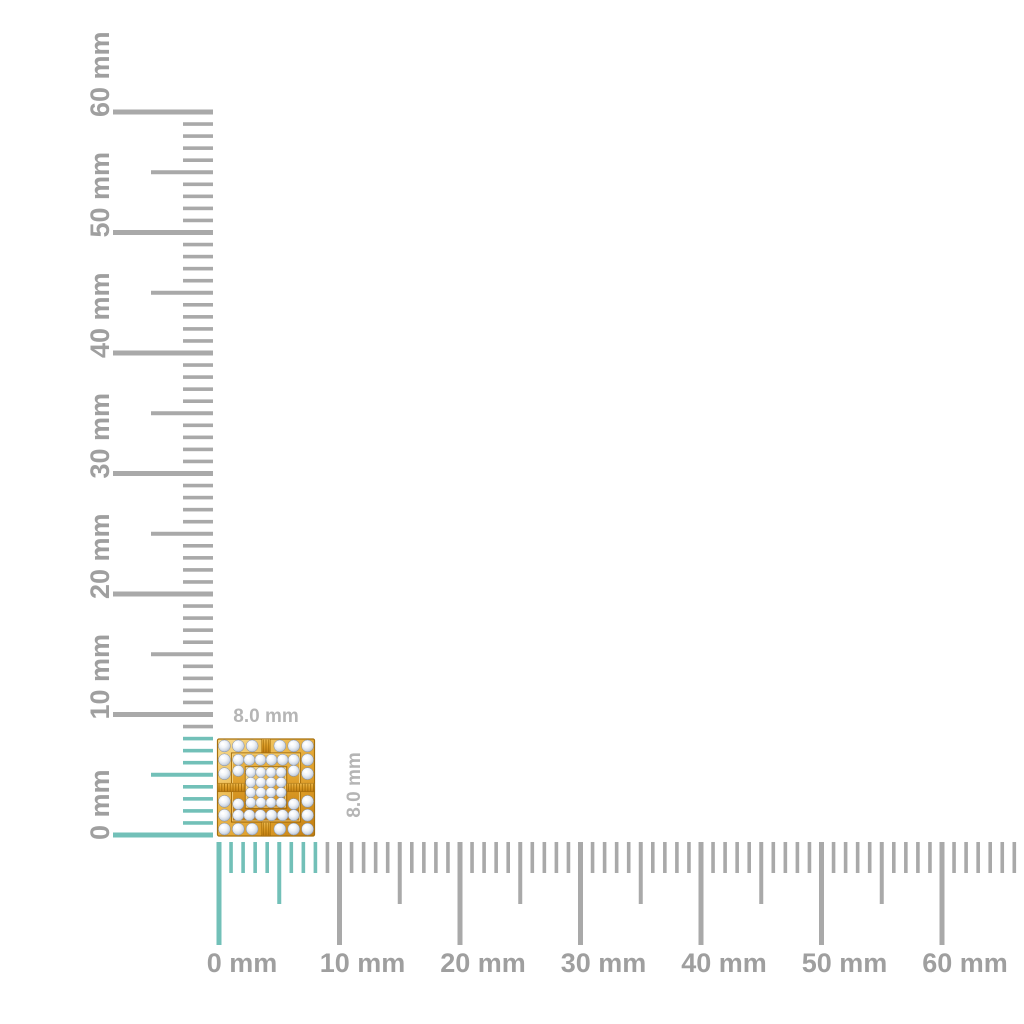 This screenshot has height=1024, width=1024. I want to click on v-ruler-label: 30 mm, so click(100, 436).